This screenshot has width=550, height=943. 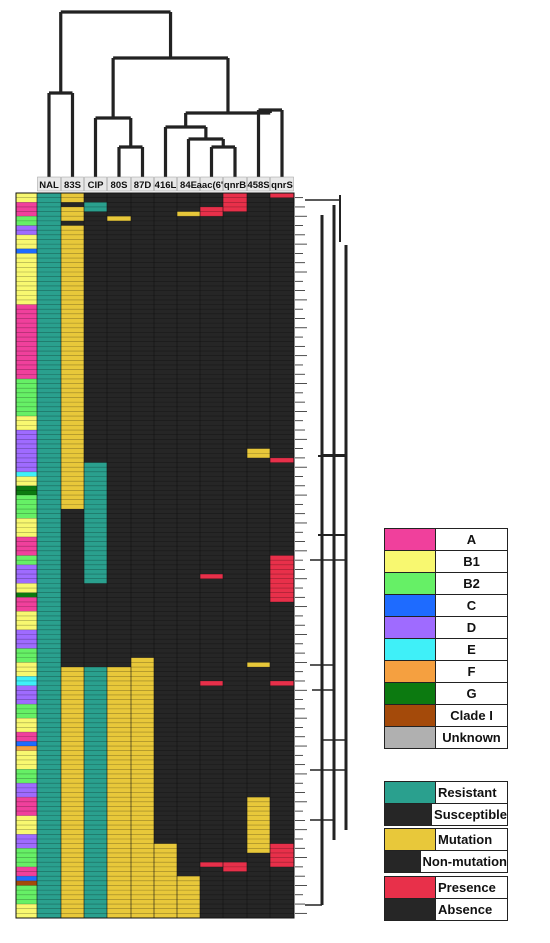 I want to click on legend-item: D, so click(x=446, y=628).